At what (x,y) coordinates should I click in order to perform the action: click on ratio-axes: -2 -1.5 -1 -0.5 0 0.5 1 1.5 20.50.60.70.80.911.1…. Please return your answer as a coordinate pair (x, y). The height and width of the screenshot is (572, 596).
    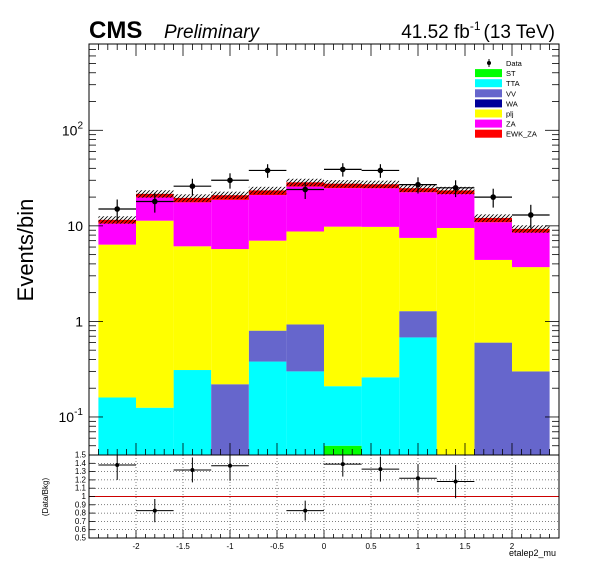
    Looking at the image, I should click on (317, 501).